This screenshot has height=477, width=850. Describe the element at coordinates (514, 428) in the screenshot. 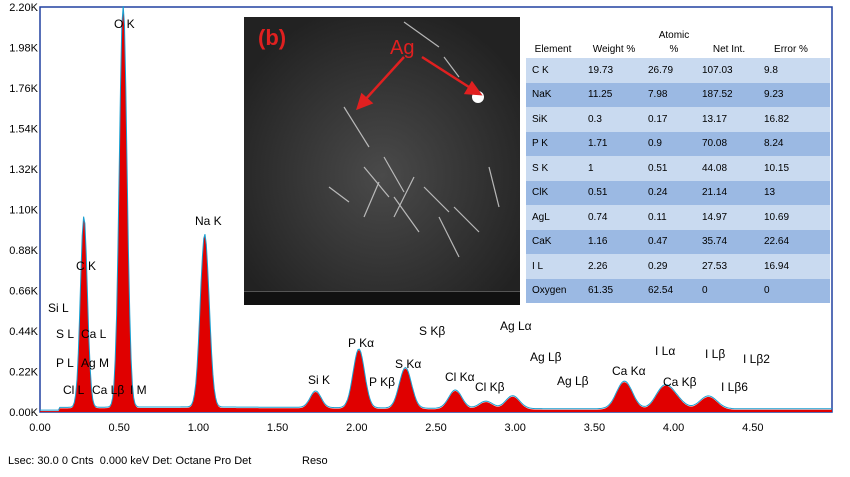

I see `x-tick-label: 3.00` at that location.